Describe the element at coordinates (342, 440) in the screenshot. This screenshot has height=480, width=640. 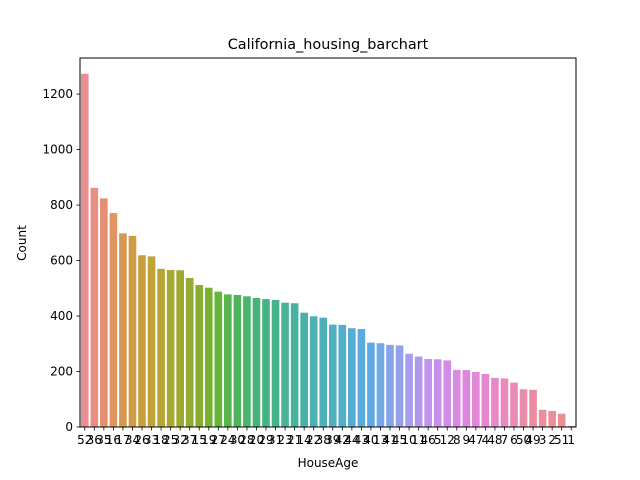
I see `x-tick-label: 42` at that location.